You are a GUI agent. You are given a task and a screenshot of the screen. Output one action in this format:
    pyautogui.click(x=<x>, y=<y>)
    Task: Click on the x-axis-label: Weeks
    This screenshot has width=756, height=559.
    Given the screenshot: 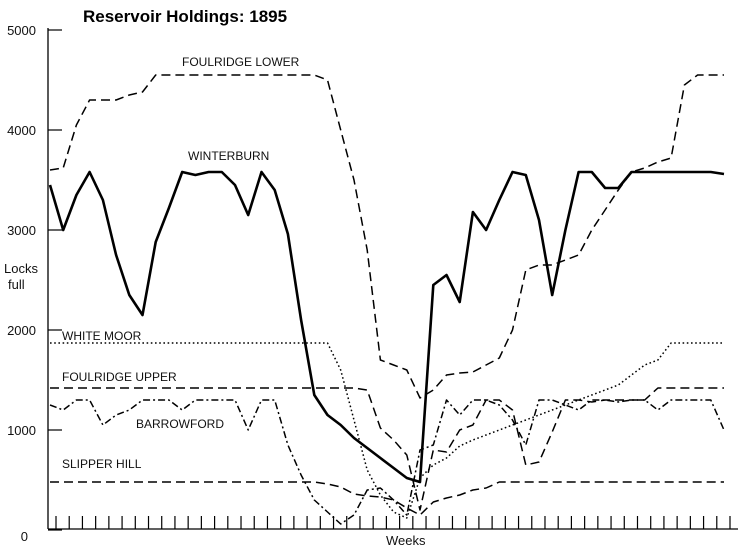 What is the action you would take?
    pyautogui.click(x=406, y=540)
    